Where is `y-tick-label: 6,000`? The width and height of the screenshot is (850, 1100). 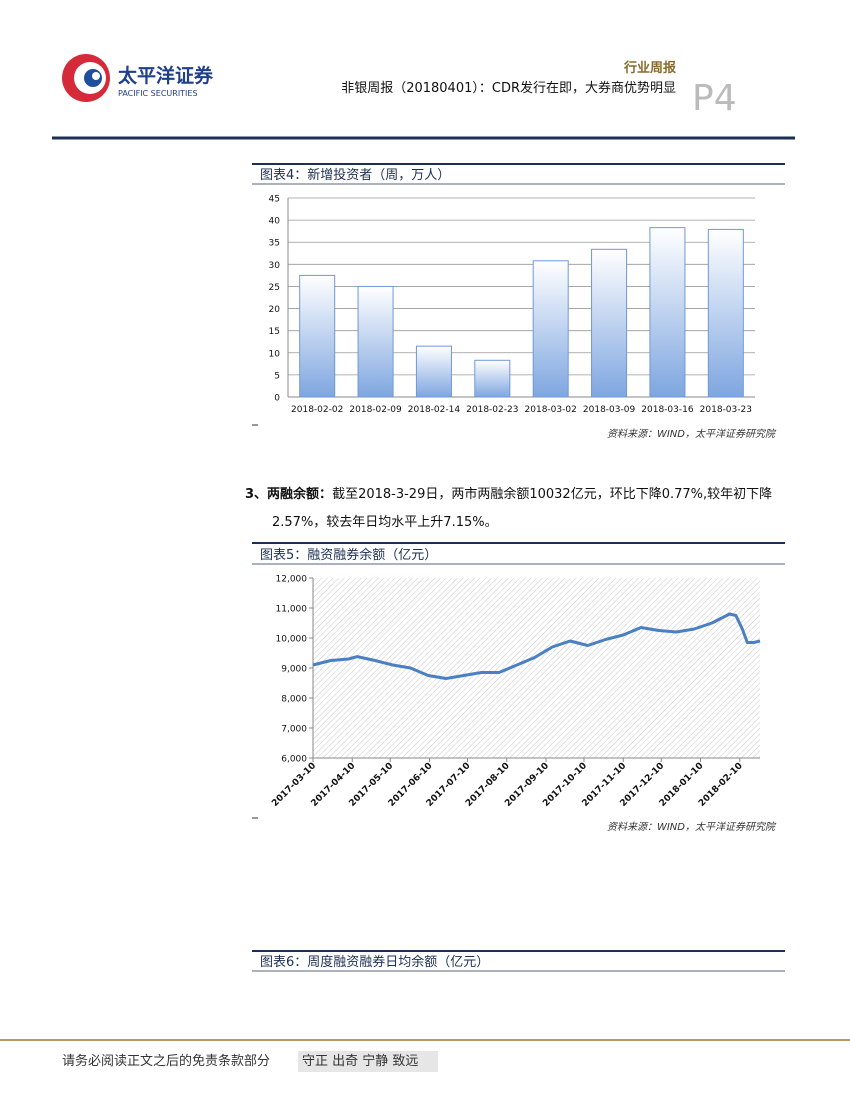
y-tick-label: 6,000 is located at coordinates (294, 760).